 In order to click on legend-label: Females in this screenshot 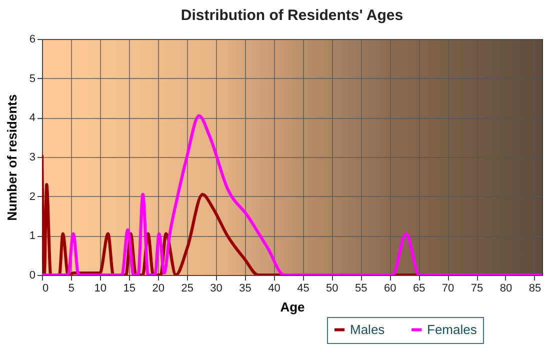, I will do `click(452, 329)`.